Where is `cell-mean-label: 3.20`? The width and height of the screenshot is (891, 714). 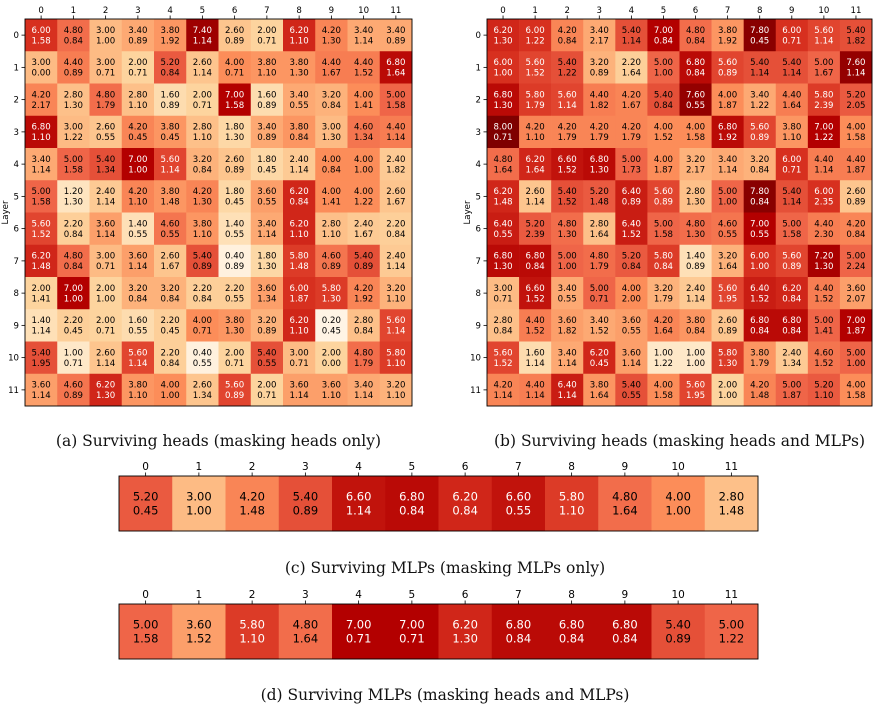
cell-mean-label: 3.20 is located at coordinates (395, 386).